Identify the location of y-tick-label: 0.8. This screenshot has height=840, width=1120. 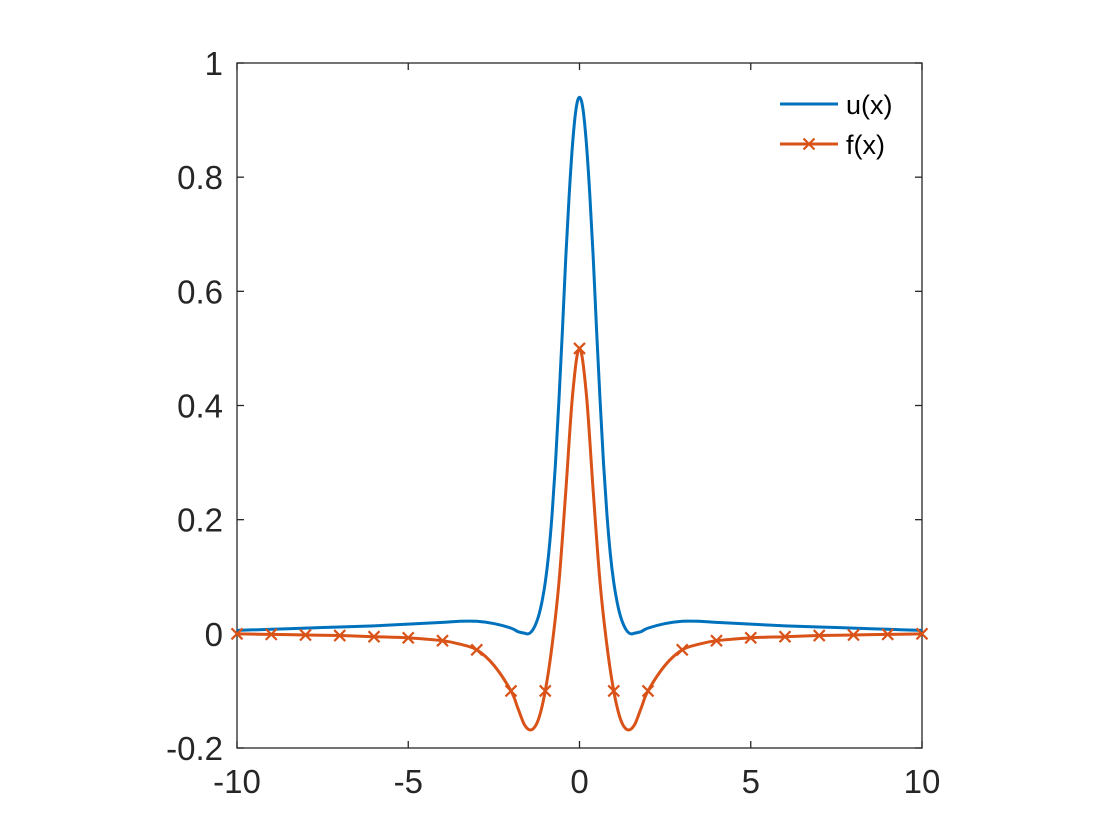
(200, 177).